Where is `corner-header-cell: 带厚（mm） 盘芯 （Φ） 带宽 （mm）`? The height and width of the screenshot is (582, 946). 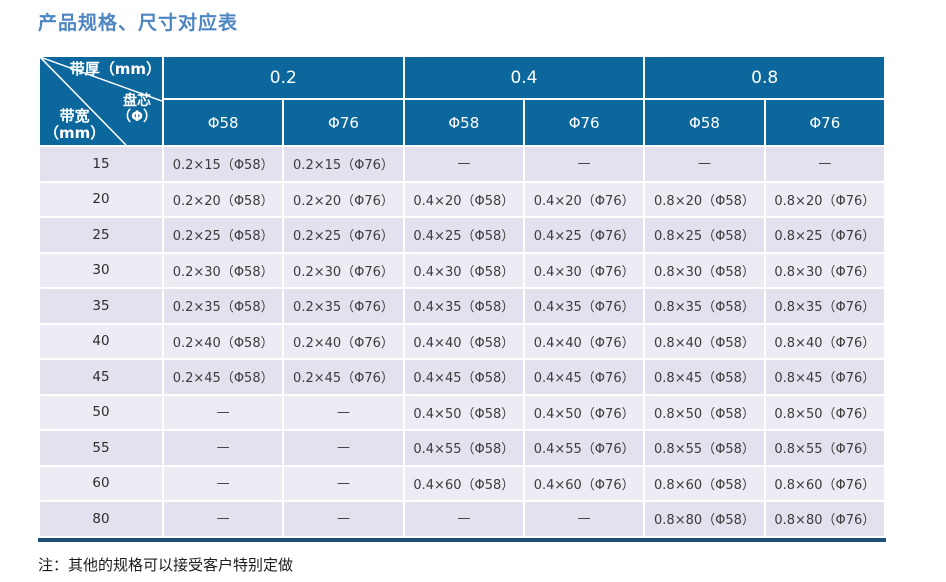 corner-header-cell: 带厚（mm） 盘芯 （Φ） 带宽 （mm） is located at coordinates (101, 101).